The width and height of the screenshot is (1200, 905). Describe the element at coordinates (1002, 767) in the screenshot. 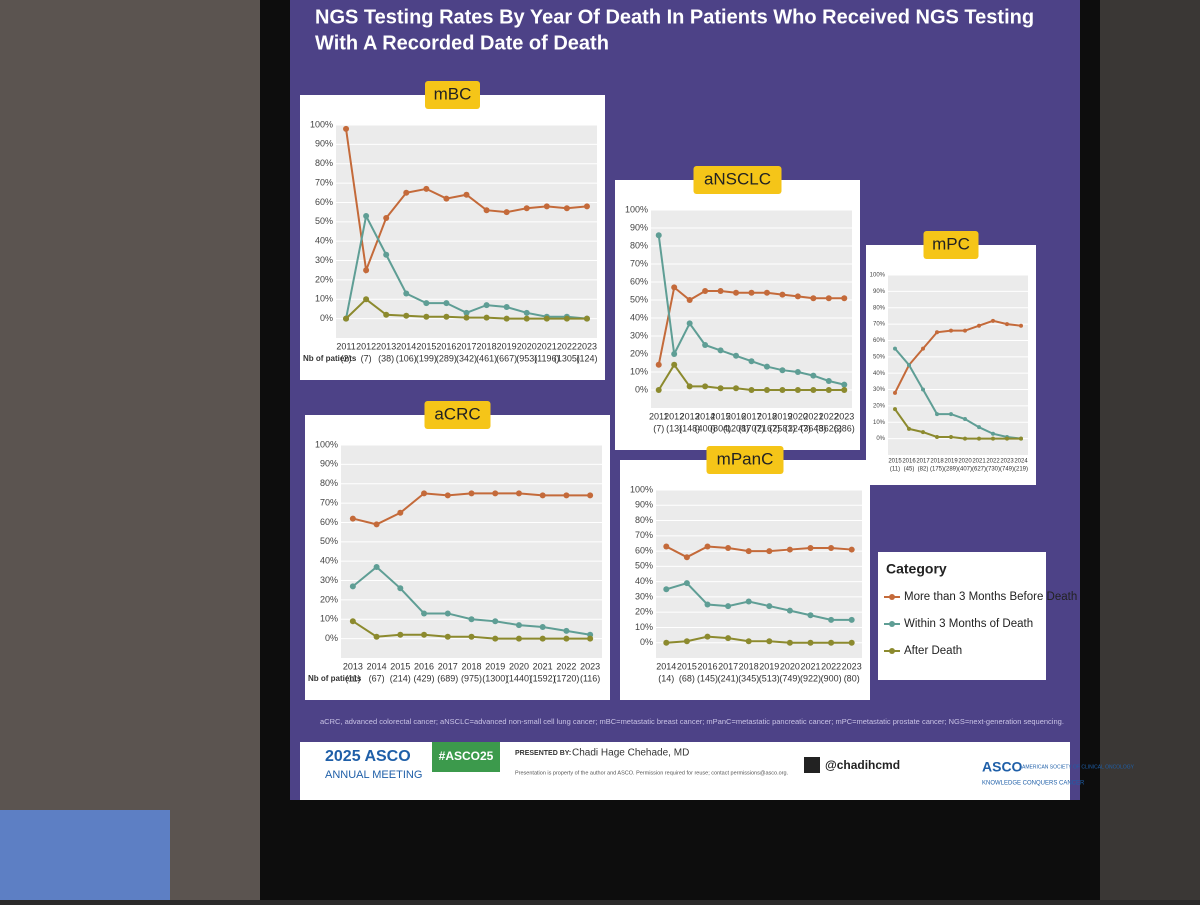

I see `org: ASCO` at that location.